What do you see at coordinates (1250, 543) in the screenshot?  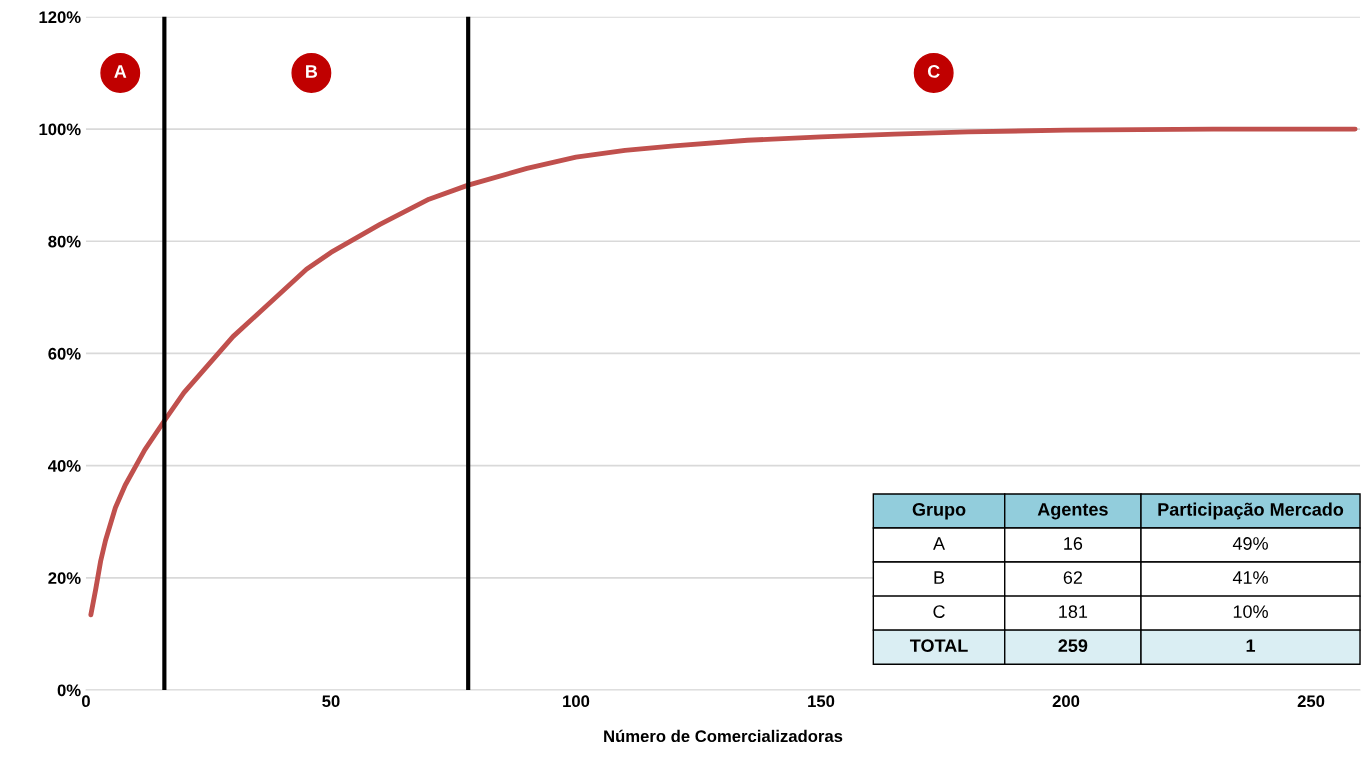 I see `annotation: 49%` at bounding box center [1250, 543].